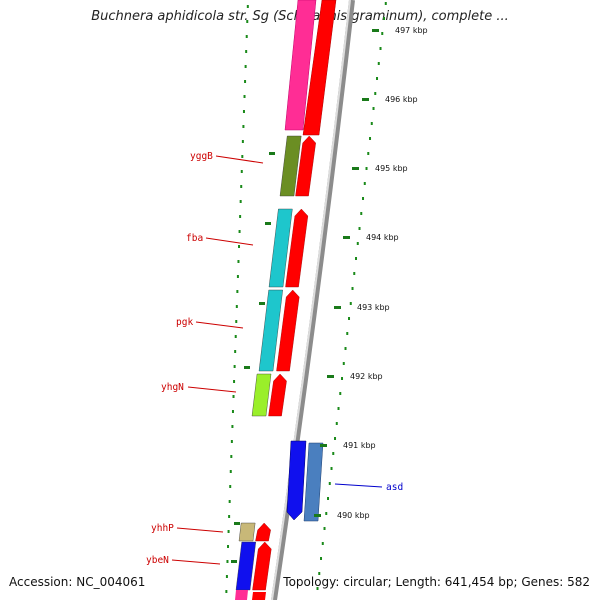 The height and width of the screenshot is (600, 600). Describe the element at coordinates (351, 296) in the screenshot. I see `scale-dotted-track` at that location.